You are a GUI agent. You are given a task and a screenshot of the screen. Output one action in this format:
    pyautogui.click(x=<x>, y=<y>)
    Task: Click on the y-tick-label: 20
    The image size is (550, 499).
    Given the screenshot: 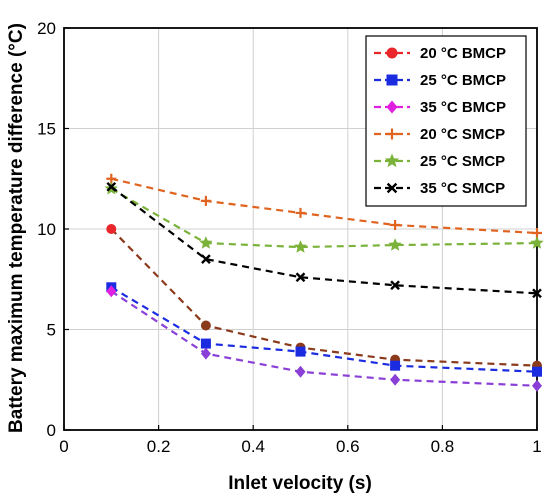 What is the action you would take?
    pyautogui.click(x=46, y=28)
    